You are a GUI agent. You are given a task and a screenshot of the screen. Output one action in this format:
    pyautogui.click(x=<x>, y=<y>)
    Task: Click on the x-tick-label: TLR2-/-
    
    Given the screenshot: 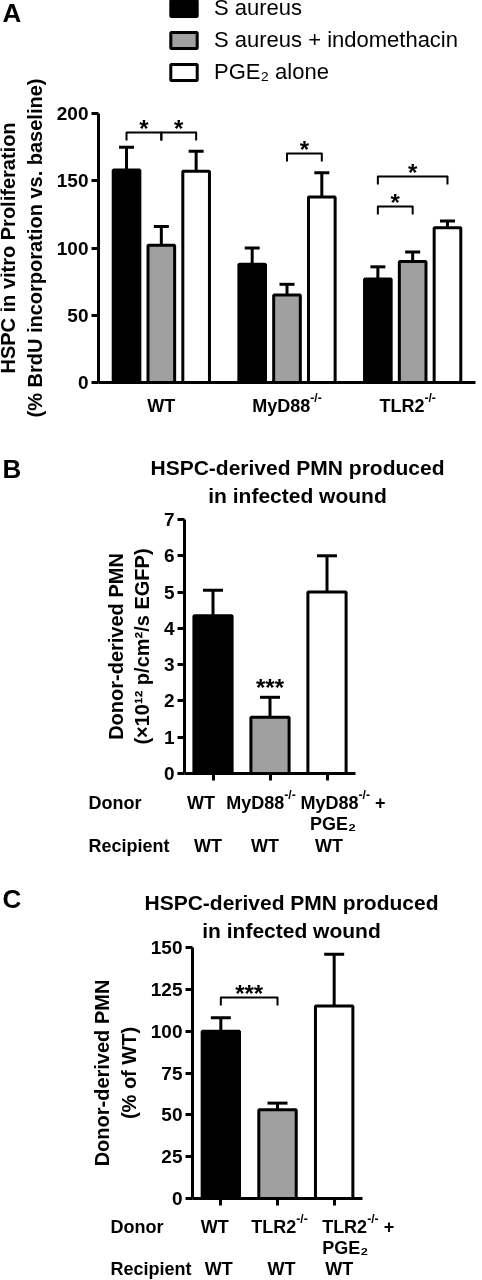 What is the action you would take?
    pyautogui.click(x=407, y=403)
    